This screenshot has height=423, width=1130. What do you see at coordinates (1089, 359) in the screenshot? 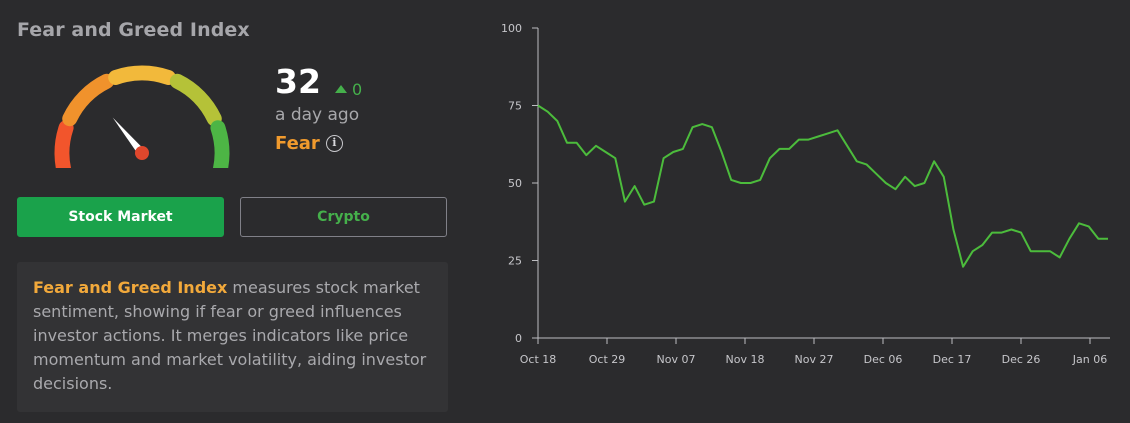
I see `x-tick-label: Jan 06` at bounding box center [1089, 359].